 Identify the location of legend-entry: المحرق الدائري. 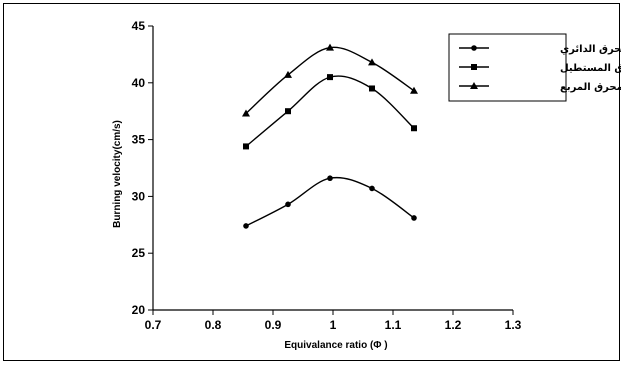
(540, 49).